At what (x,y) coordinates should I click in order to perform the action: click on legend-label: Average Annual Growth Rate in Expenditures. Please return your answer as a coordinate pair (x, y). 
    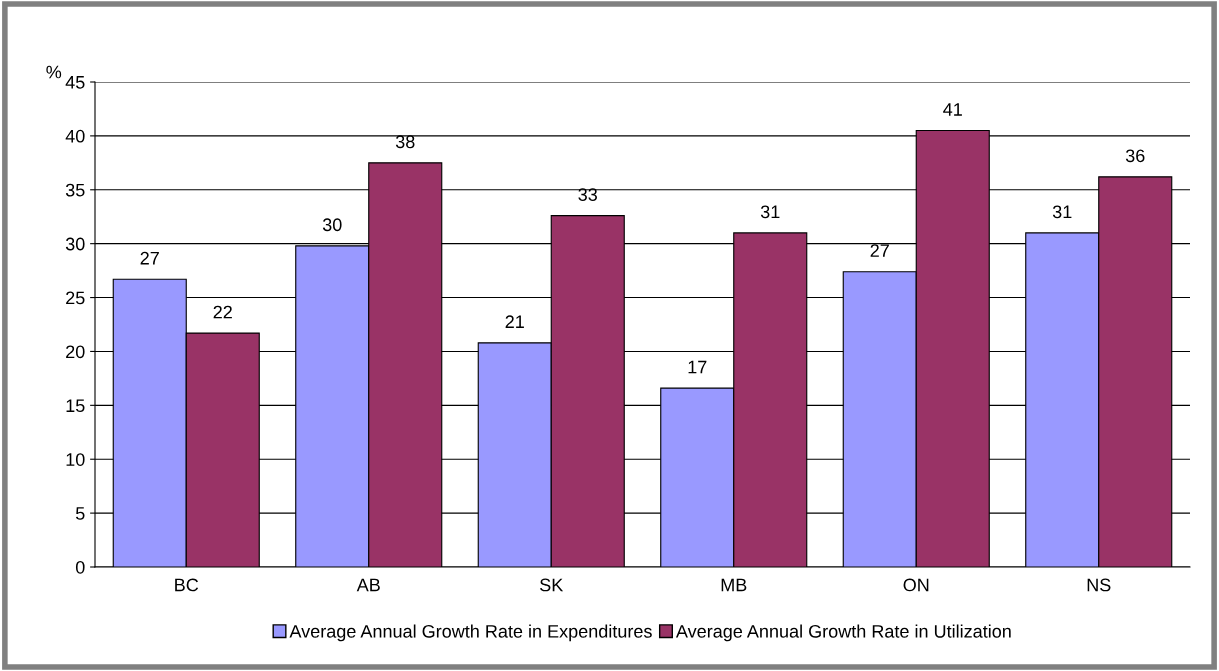
    Looking at the image, I should click on (470, 633).